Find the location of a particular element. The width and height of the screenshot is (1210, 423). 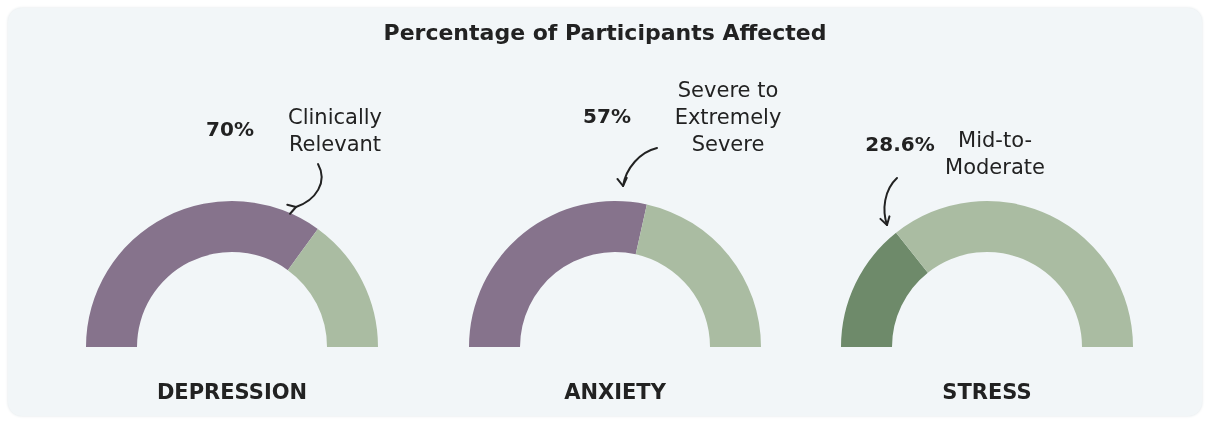

slice-label: Clinically Relevant is located at coordinates (335, 130).